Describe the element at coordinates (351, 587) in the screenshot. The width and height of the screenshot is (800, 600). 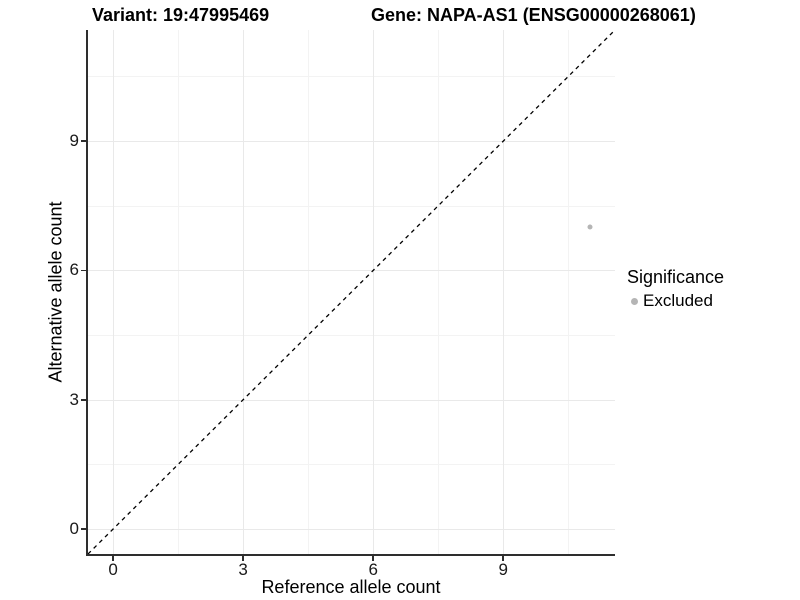
I see `x-axis-label: Reference allele count` at that location.